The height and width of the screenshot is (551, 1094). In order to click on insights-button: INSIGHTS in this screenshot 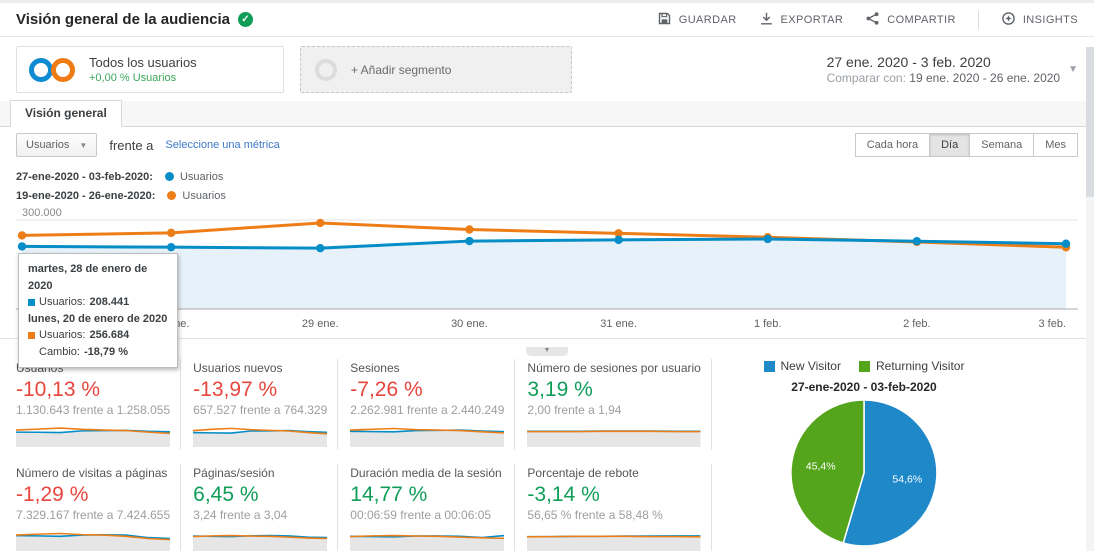, I will do `click(1039, 20)`.